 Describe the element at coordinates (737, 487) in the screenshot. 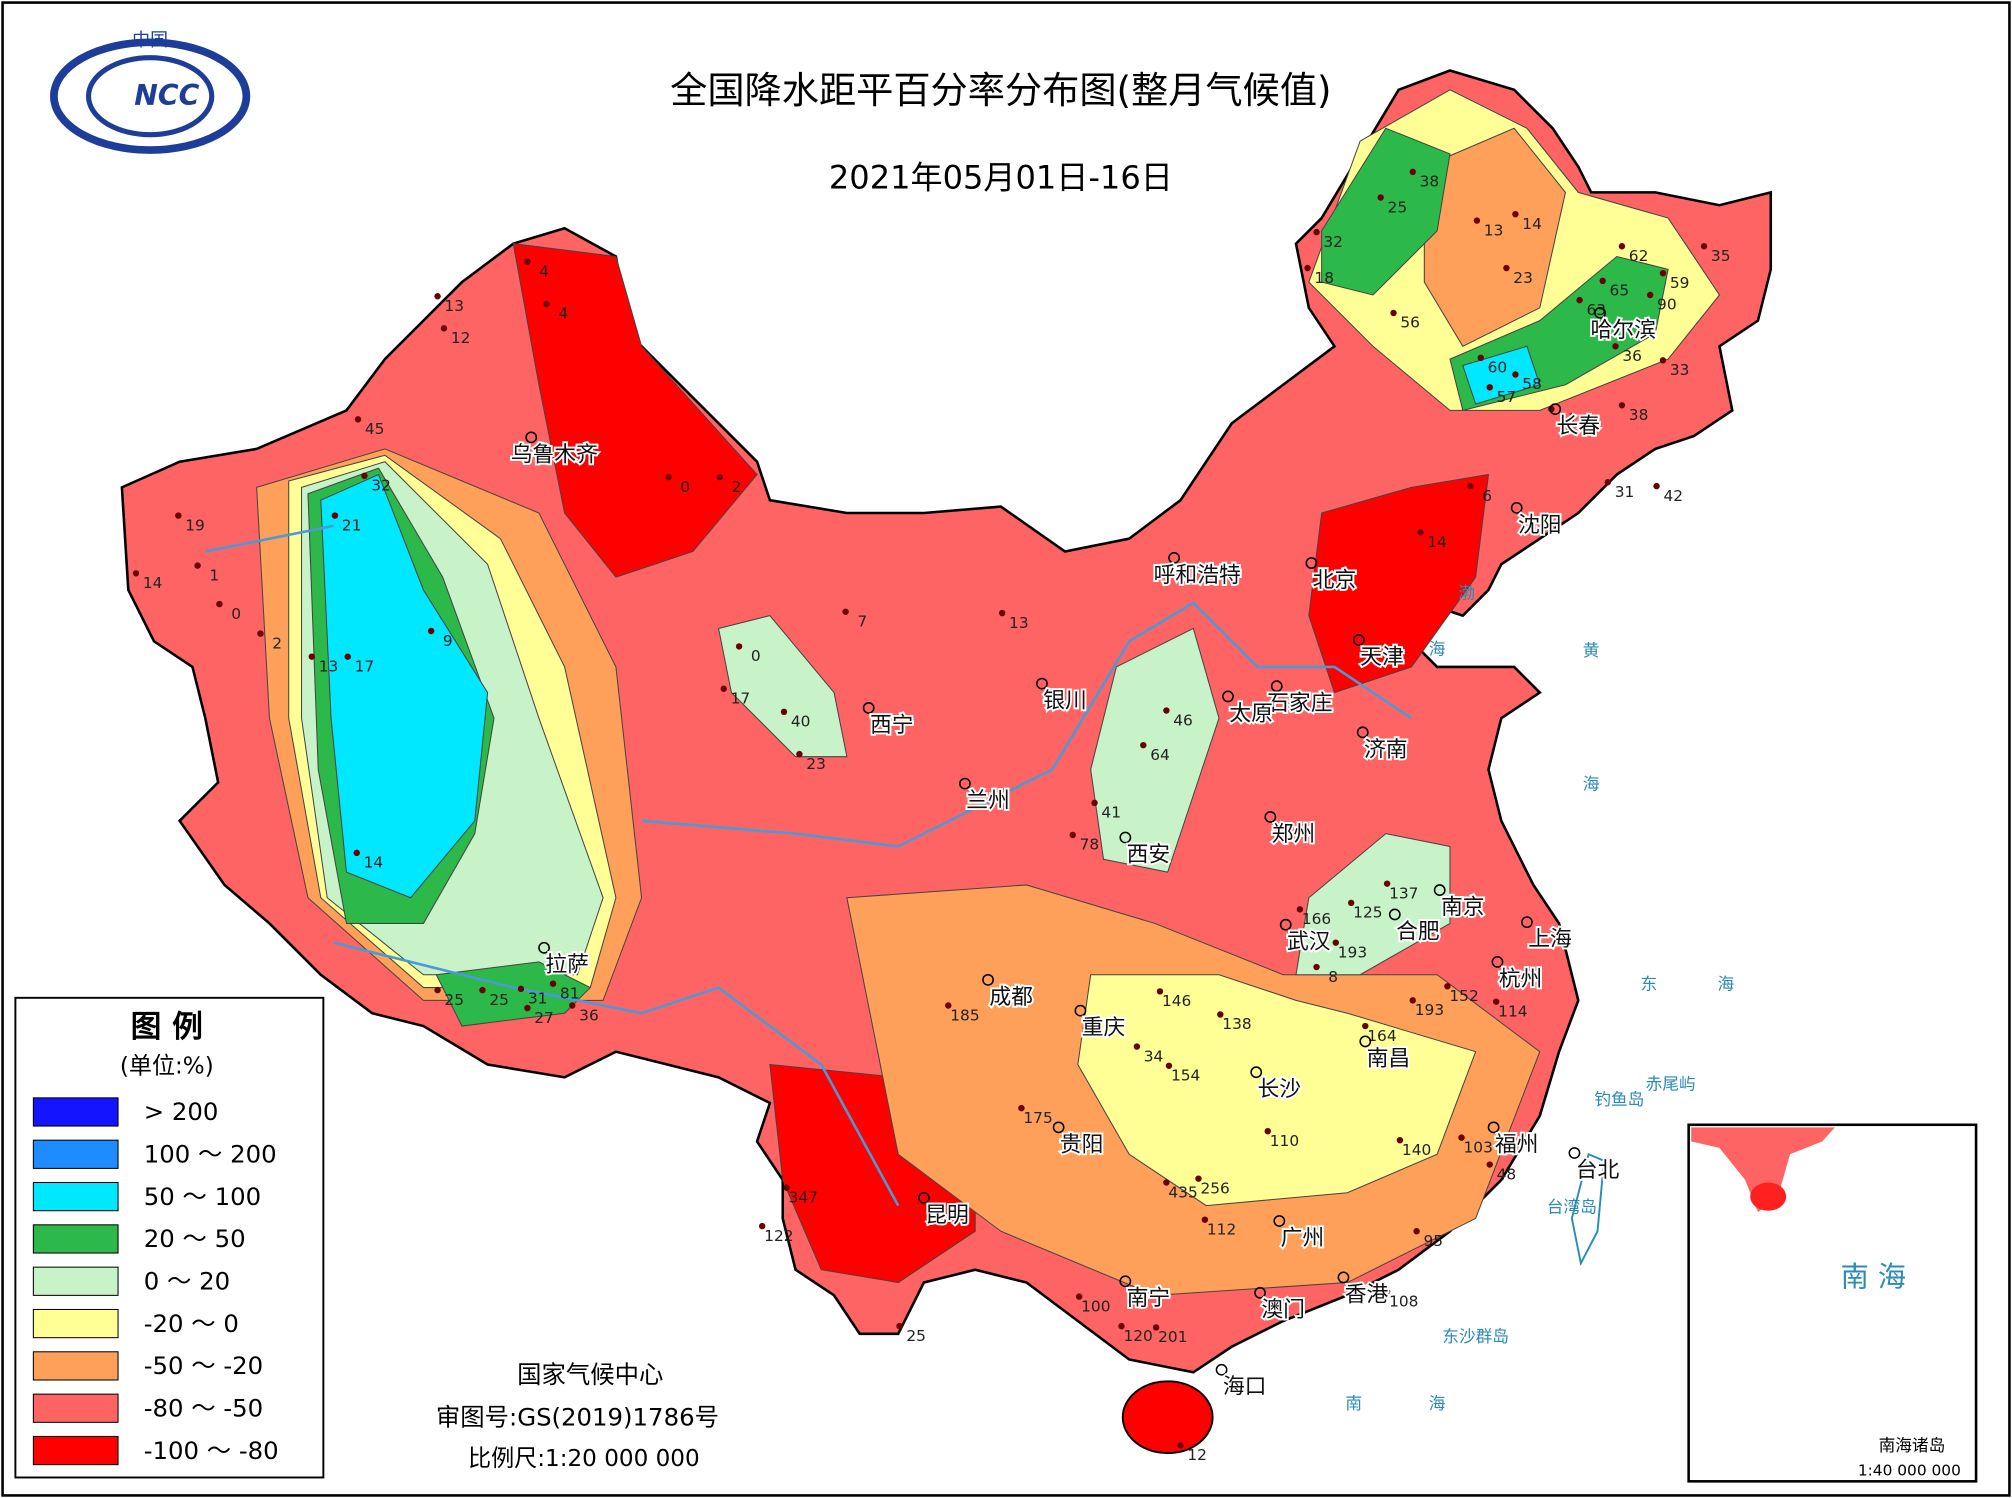

I see `station-value: 2` at that location.